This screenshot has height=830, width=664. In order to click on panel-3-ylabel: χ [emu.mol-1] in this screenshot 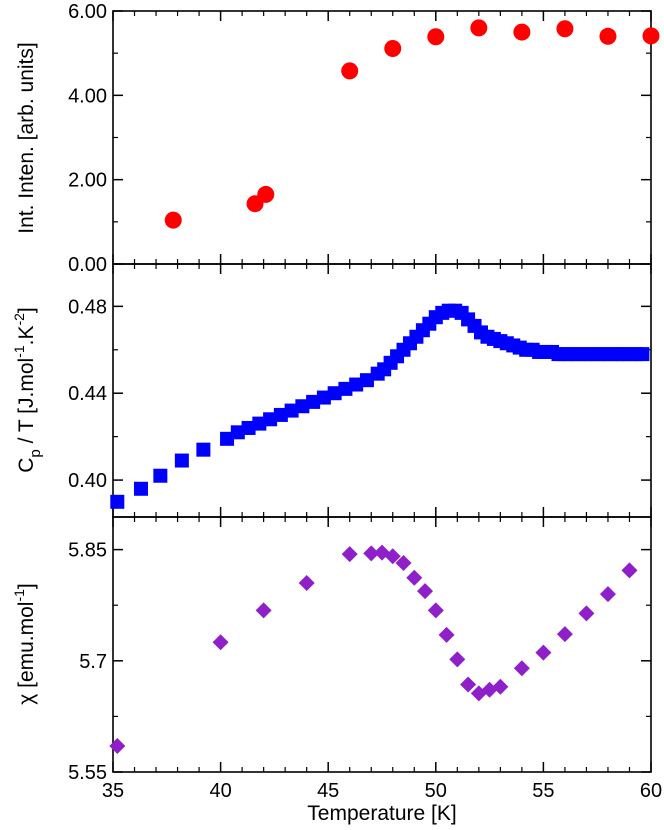, I will do `click(24, 644)`.